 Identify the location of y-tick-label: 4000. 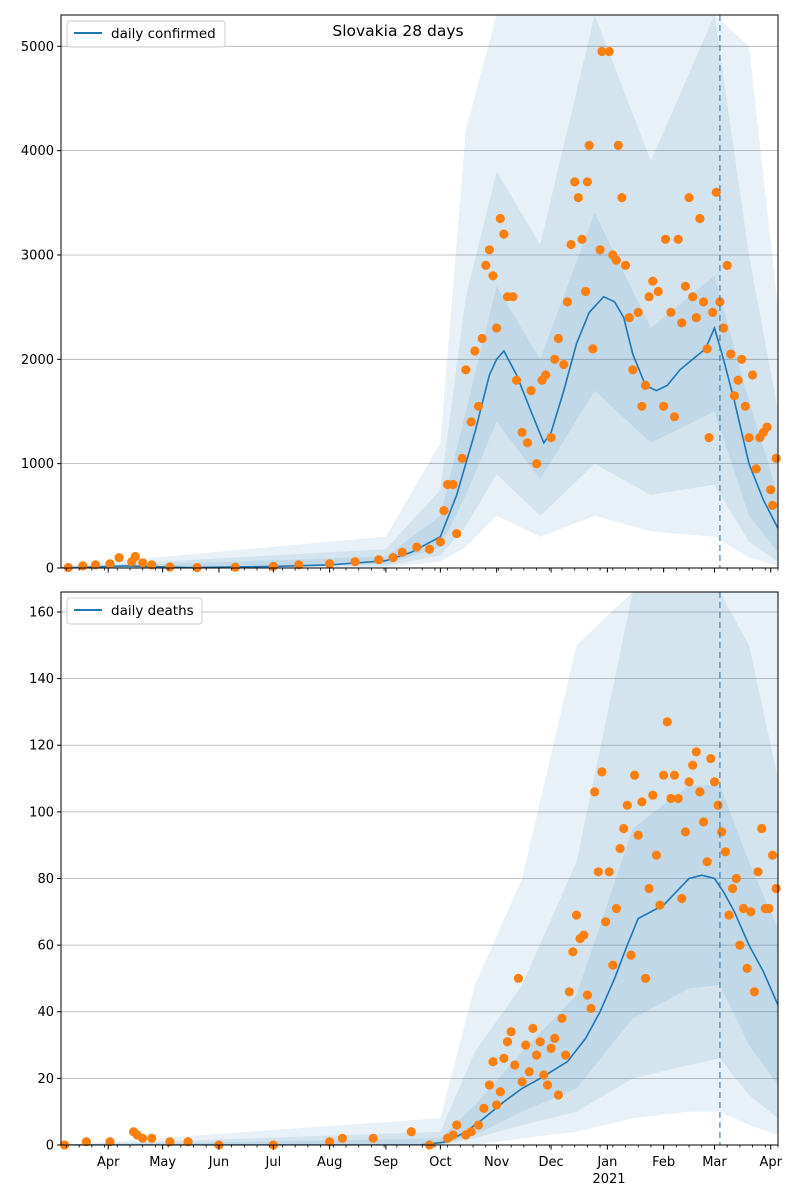
(37, 151).